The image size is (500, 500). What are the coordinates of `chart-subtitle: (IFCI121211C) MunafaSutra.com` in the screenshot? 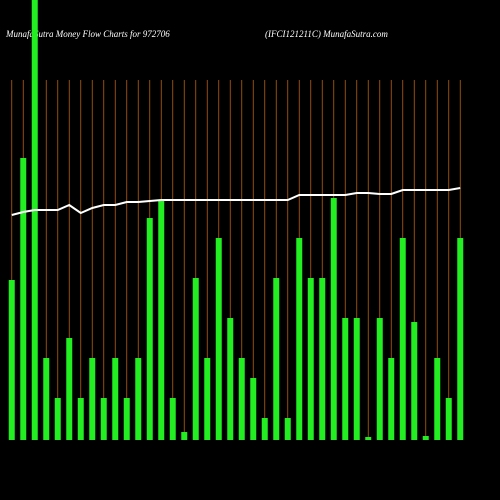 It's located at (326, 34).